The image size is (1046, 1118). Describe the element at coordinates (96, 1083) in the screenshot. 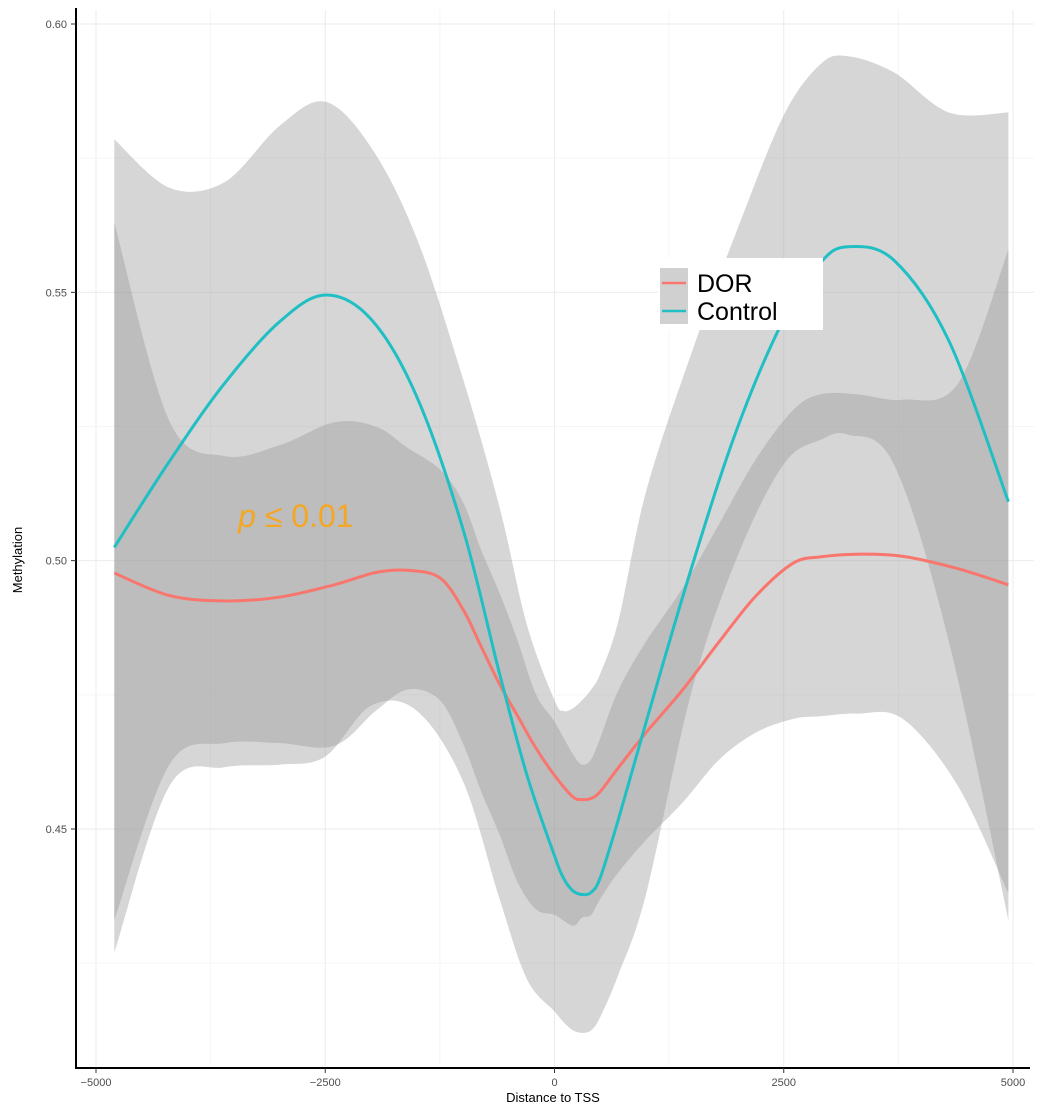

I see `x-tick-label: −5000` at that location.